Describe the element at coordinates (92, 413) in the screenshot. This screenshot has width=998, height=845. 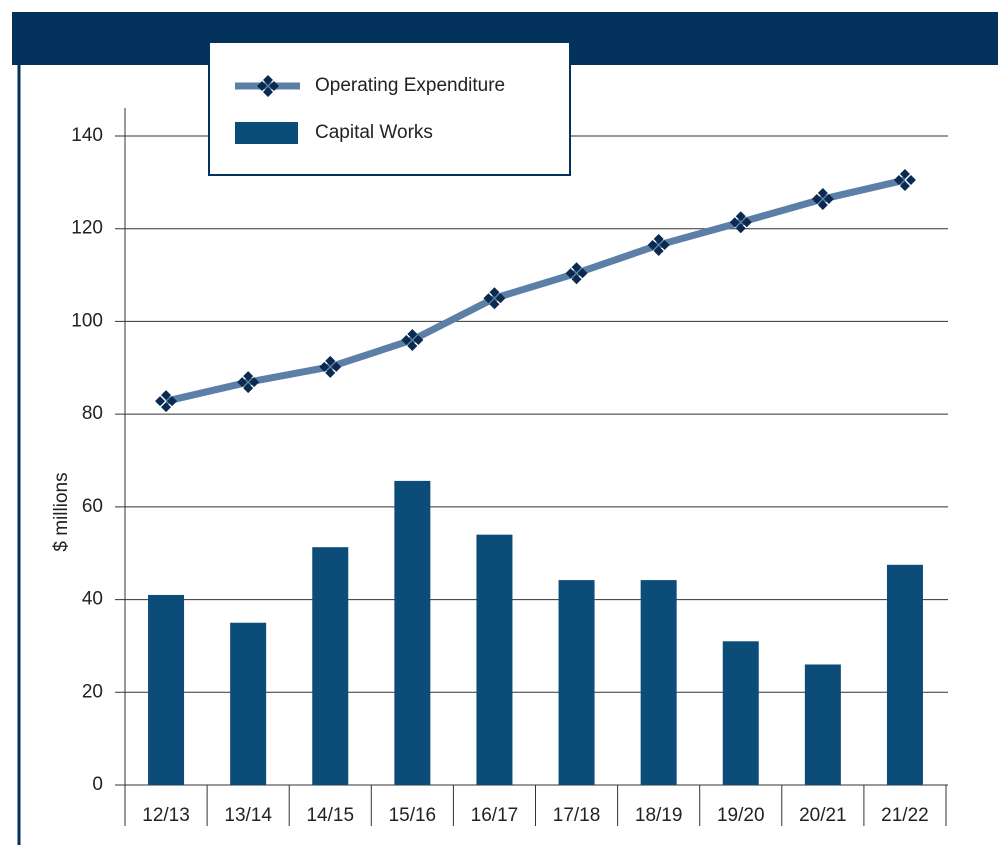
I see `y-tick-label: 80` at that location.